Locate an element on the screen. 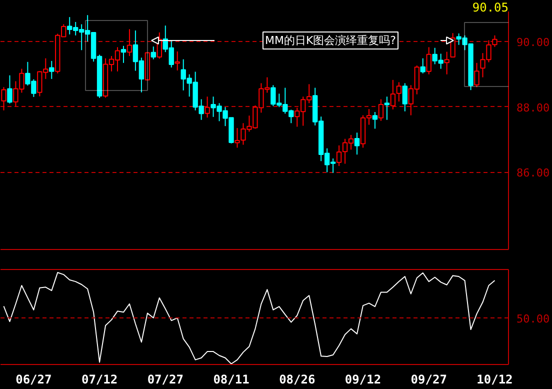 Image resolution: width=552 pixels, height=389 pixels. annotation: 90.05 is located at coordinates (490, 7).